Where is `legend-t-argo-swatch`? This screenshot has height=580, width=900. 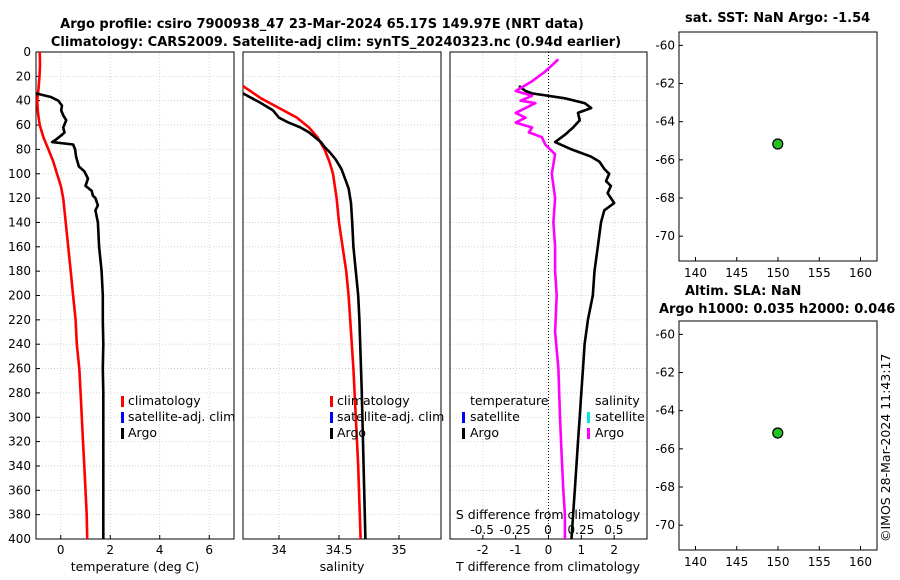 legend-t-argo-swatch is located at coordinates (463, 433).